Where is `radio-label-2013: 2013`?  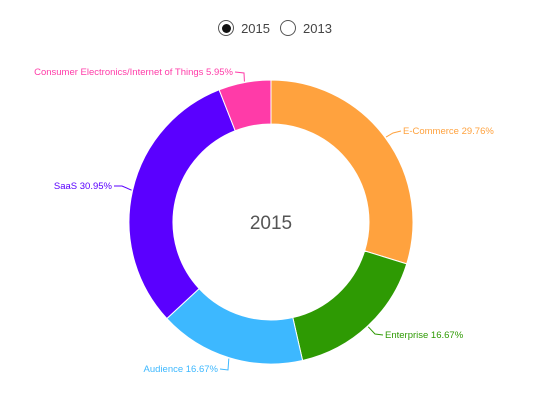
radio-label-2013: 2013 is located at coordinates (317, 28).